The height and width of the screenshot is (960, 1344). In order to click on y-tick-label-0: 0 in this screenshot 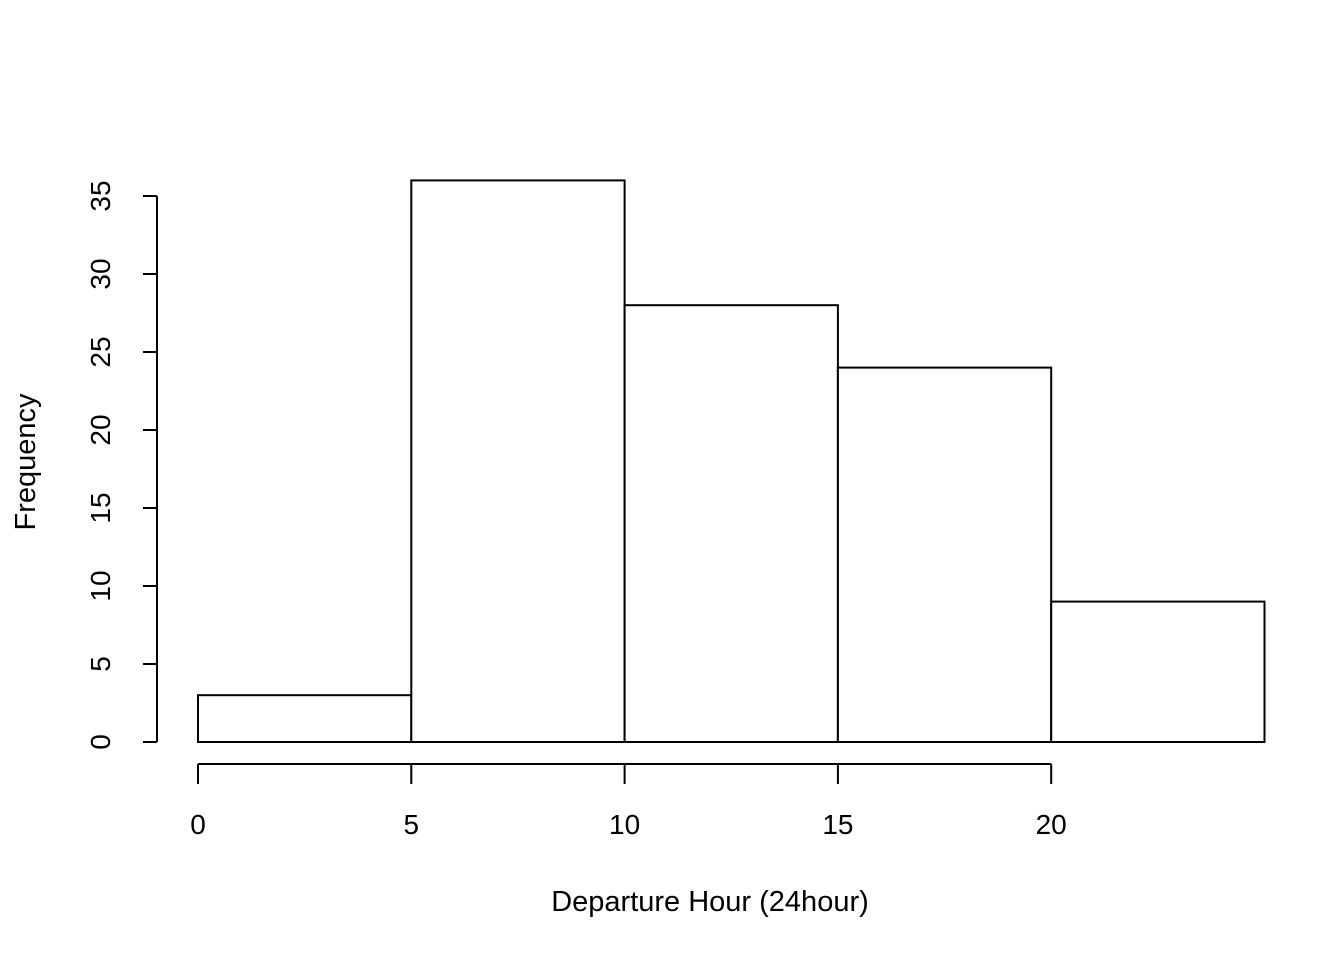, I will do `click(100, 742)`.